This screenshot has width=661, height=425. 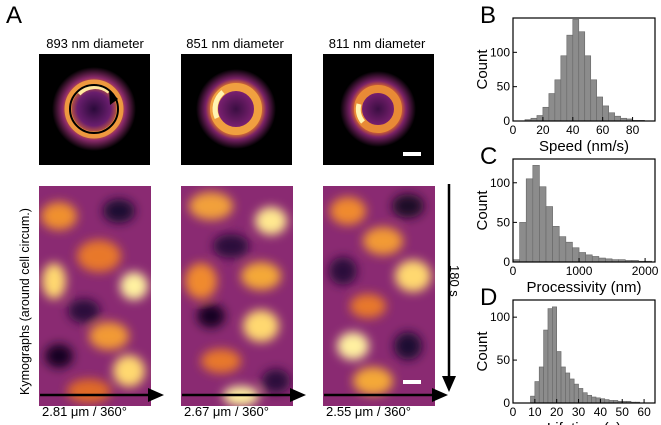 I want to click on x-axis-label: Lifetime (s), so click(x=584, y=422).